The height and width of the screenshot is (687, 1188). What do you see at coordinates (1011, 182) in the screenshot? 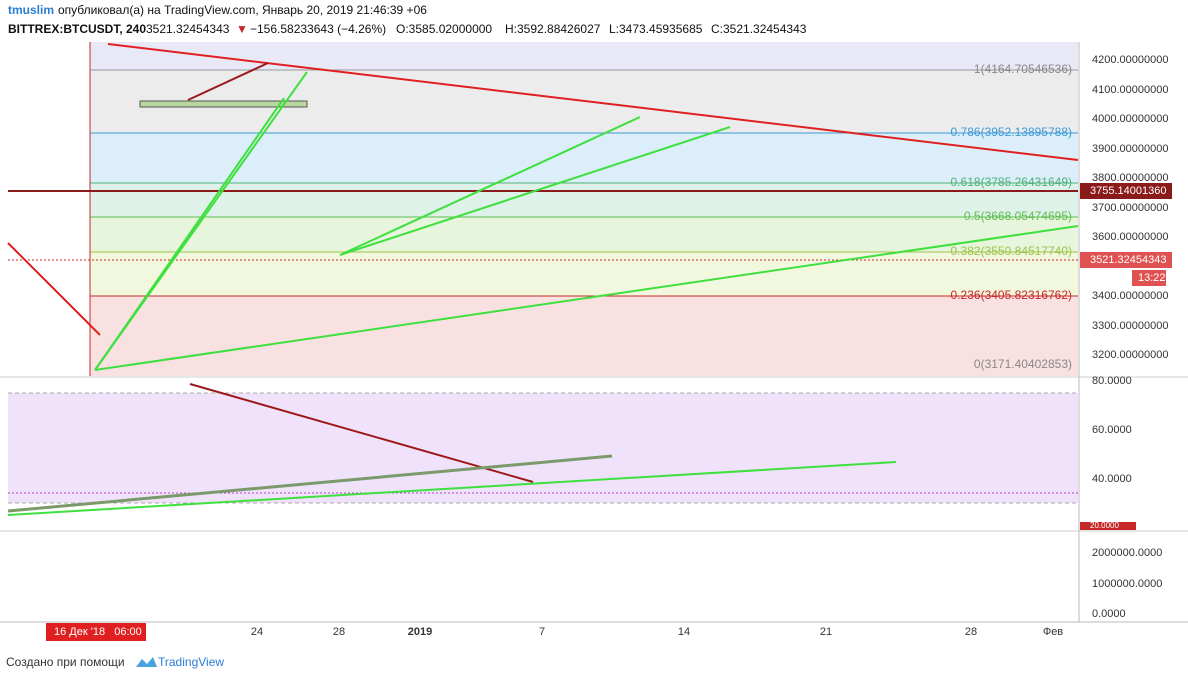
I see `fib-label: 0.618(3785.26431649)` at bounding box center [1011, 182].